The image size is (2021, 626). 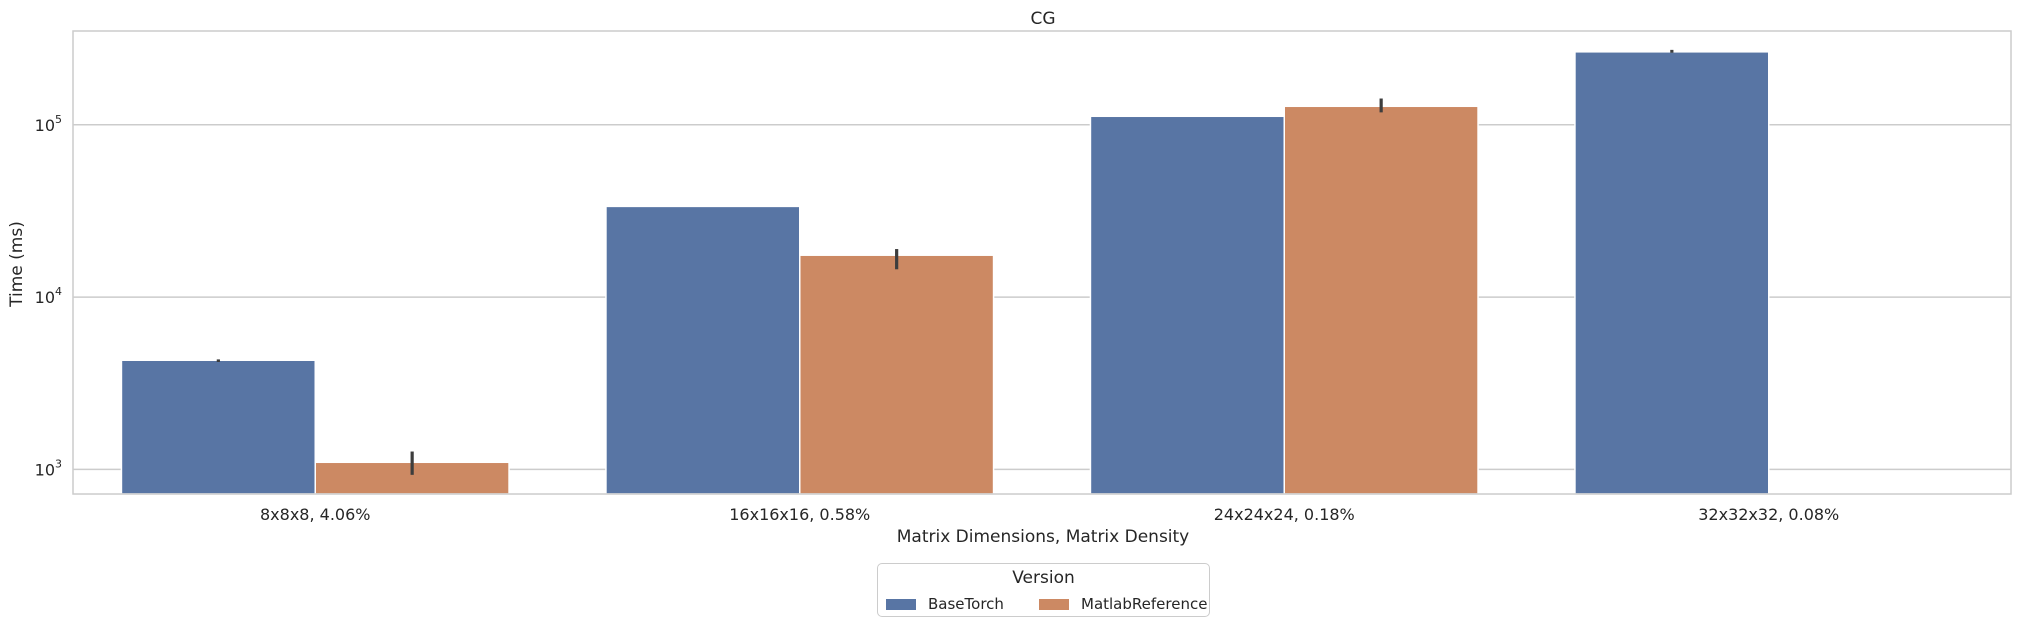 I want to click on y-tick-label-10000: 10⁴, so click(x=48, y=296).